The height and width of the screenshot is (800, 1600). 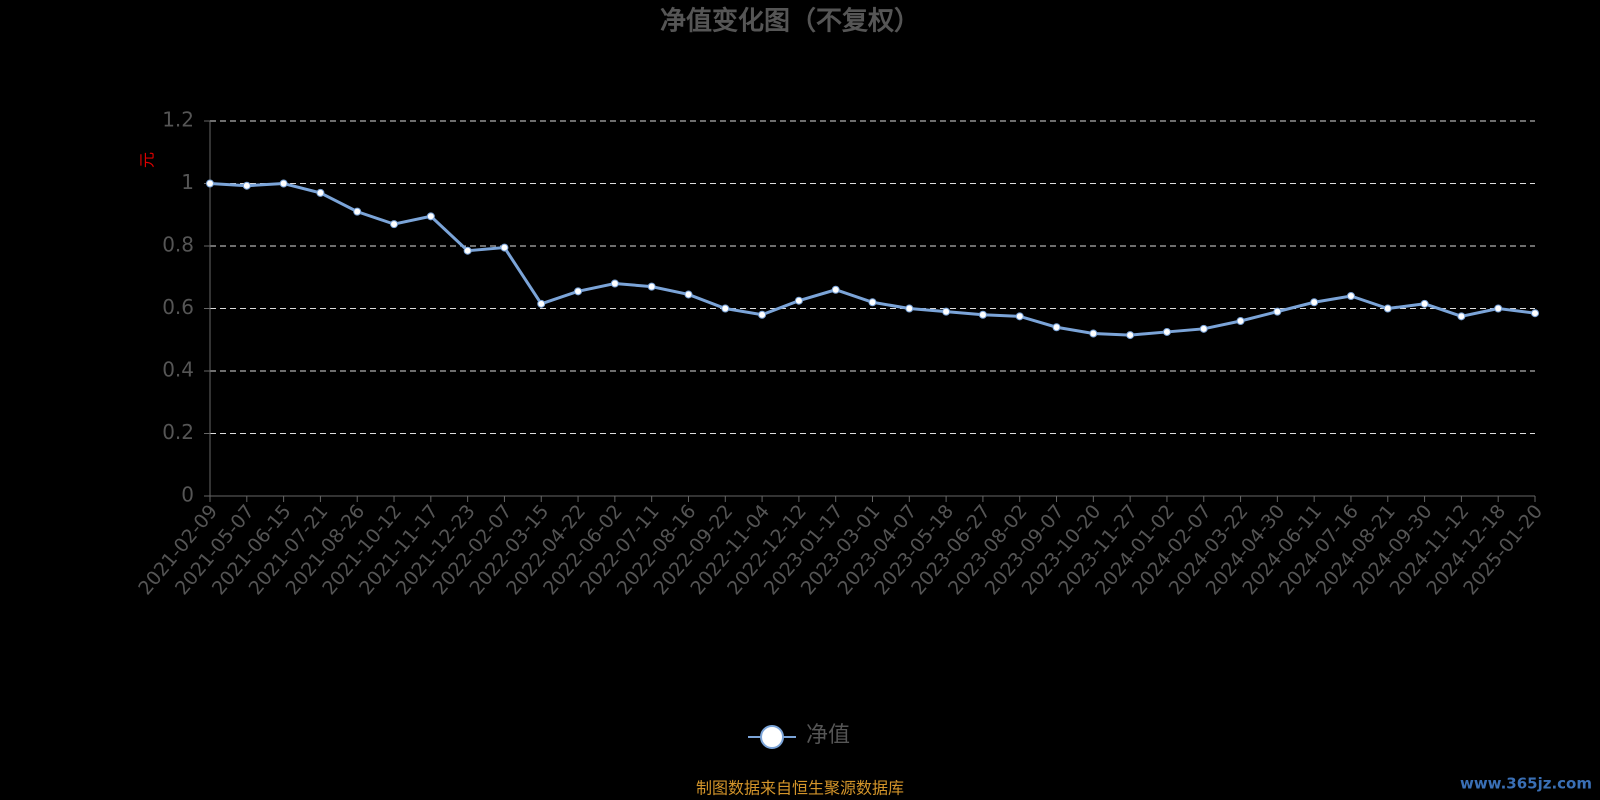 What do you see at coordinates (178, 120) in the screenshot?
I see `y-tick-label: 1.2` at bounding box center [178, 120].